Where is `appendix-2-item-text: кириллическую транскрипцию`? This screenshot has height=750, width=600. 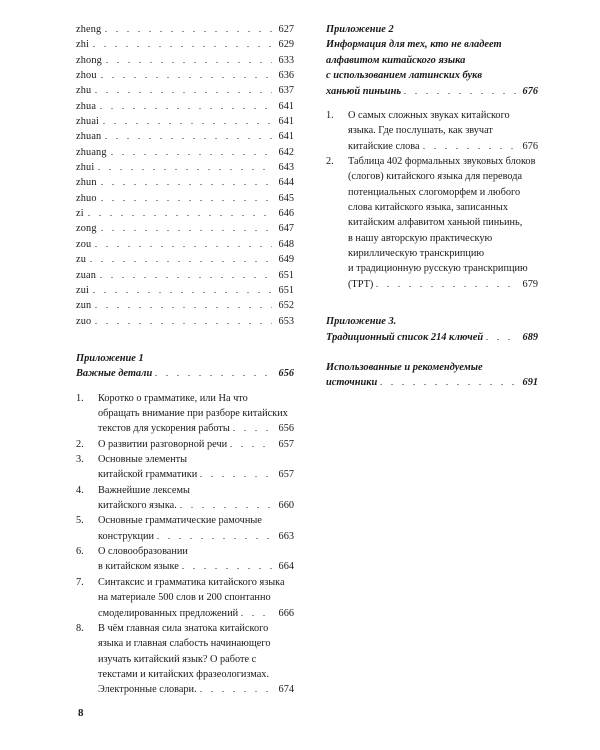 appendix-2-item-text: кириллическую транскрипцию is located at coordinates (416, 254).